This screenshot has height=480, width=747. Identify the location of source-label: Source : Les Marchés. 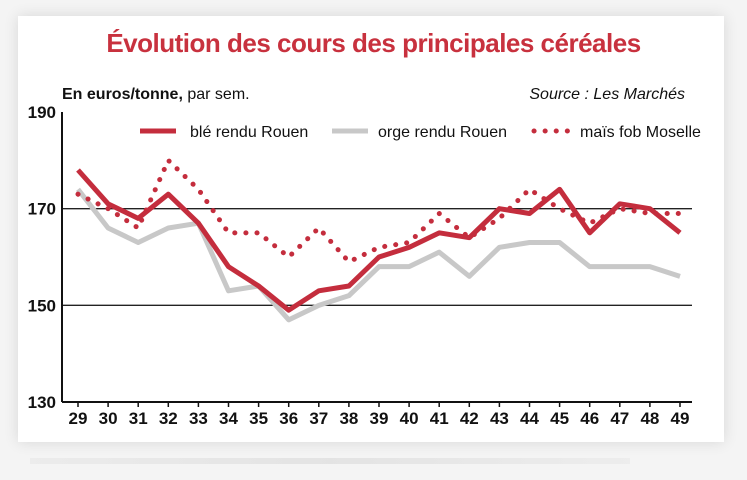
(607, 94).